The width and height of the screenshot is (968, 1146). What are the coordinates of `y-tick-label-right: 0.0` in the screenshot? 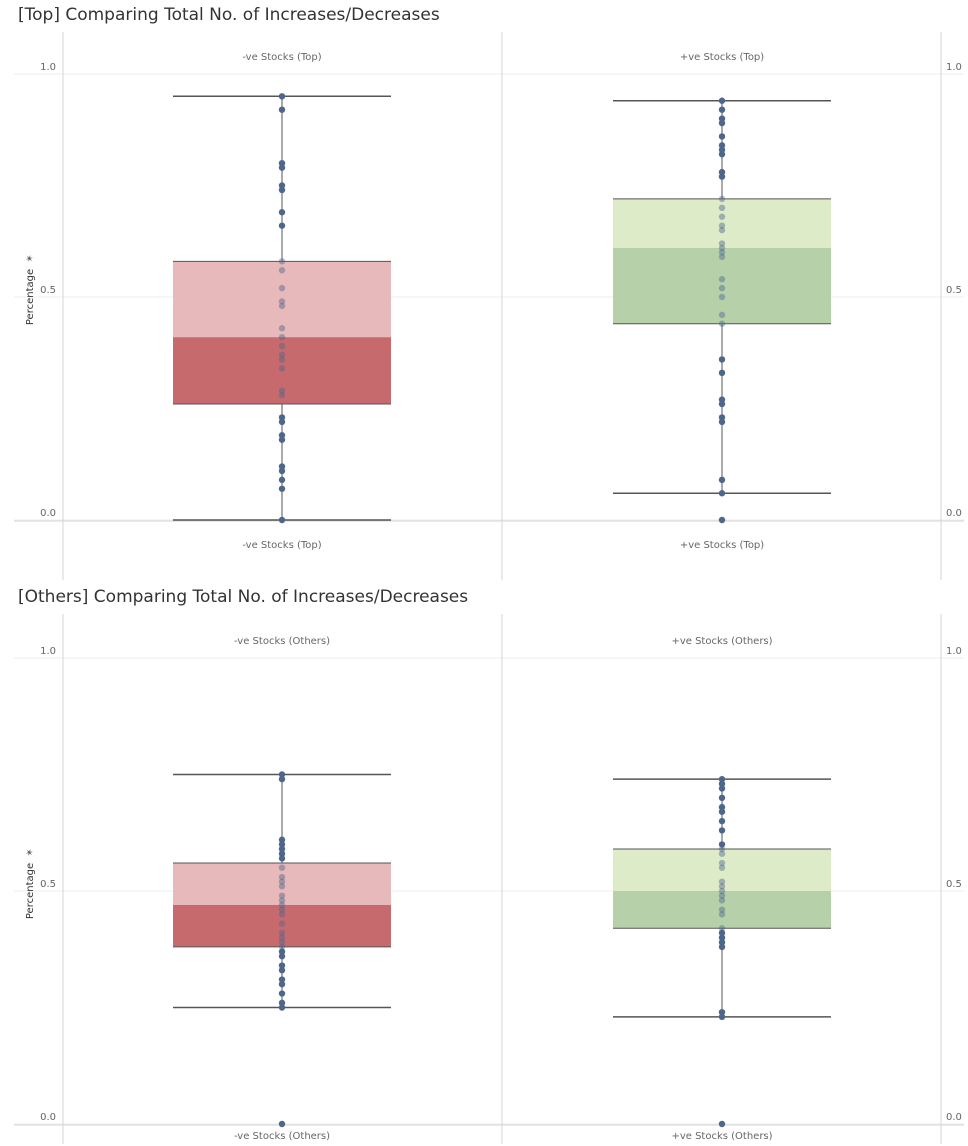 It's located at (954, 513).